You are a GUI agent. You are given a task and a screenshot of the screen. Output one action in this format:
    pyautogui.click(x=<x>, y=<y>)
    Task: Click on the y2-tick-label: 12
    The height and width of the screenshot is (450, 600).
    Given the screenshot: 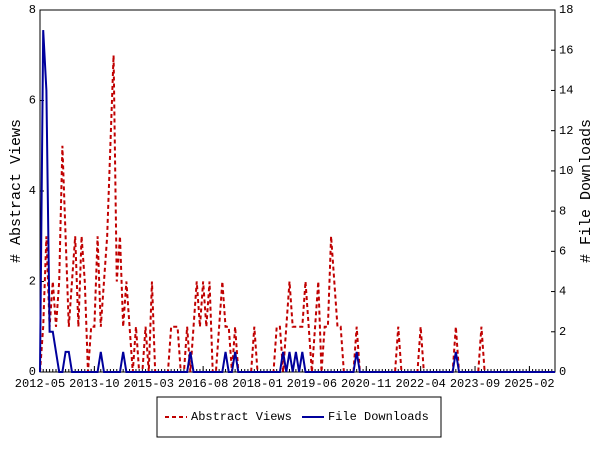 What is the action you would take?
    pyautogui.click(x=566, y=131)
    